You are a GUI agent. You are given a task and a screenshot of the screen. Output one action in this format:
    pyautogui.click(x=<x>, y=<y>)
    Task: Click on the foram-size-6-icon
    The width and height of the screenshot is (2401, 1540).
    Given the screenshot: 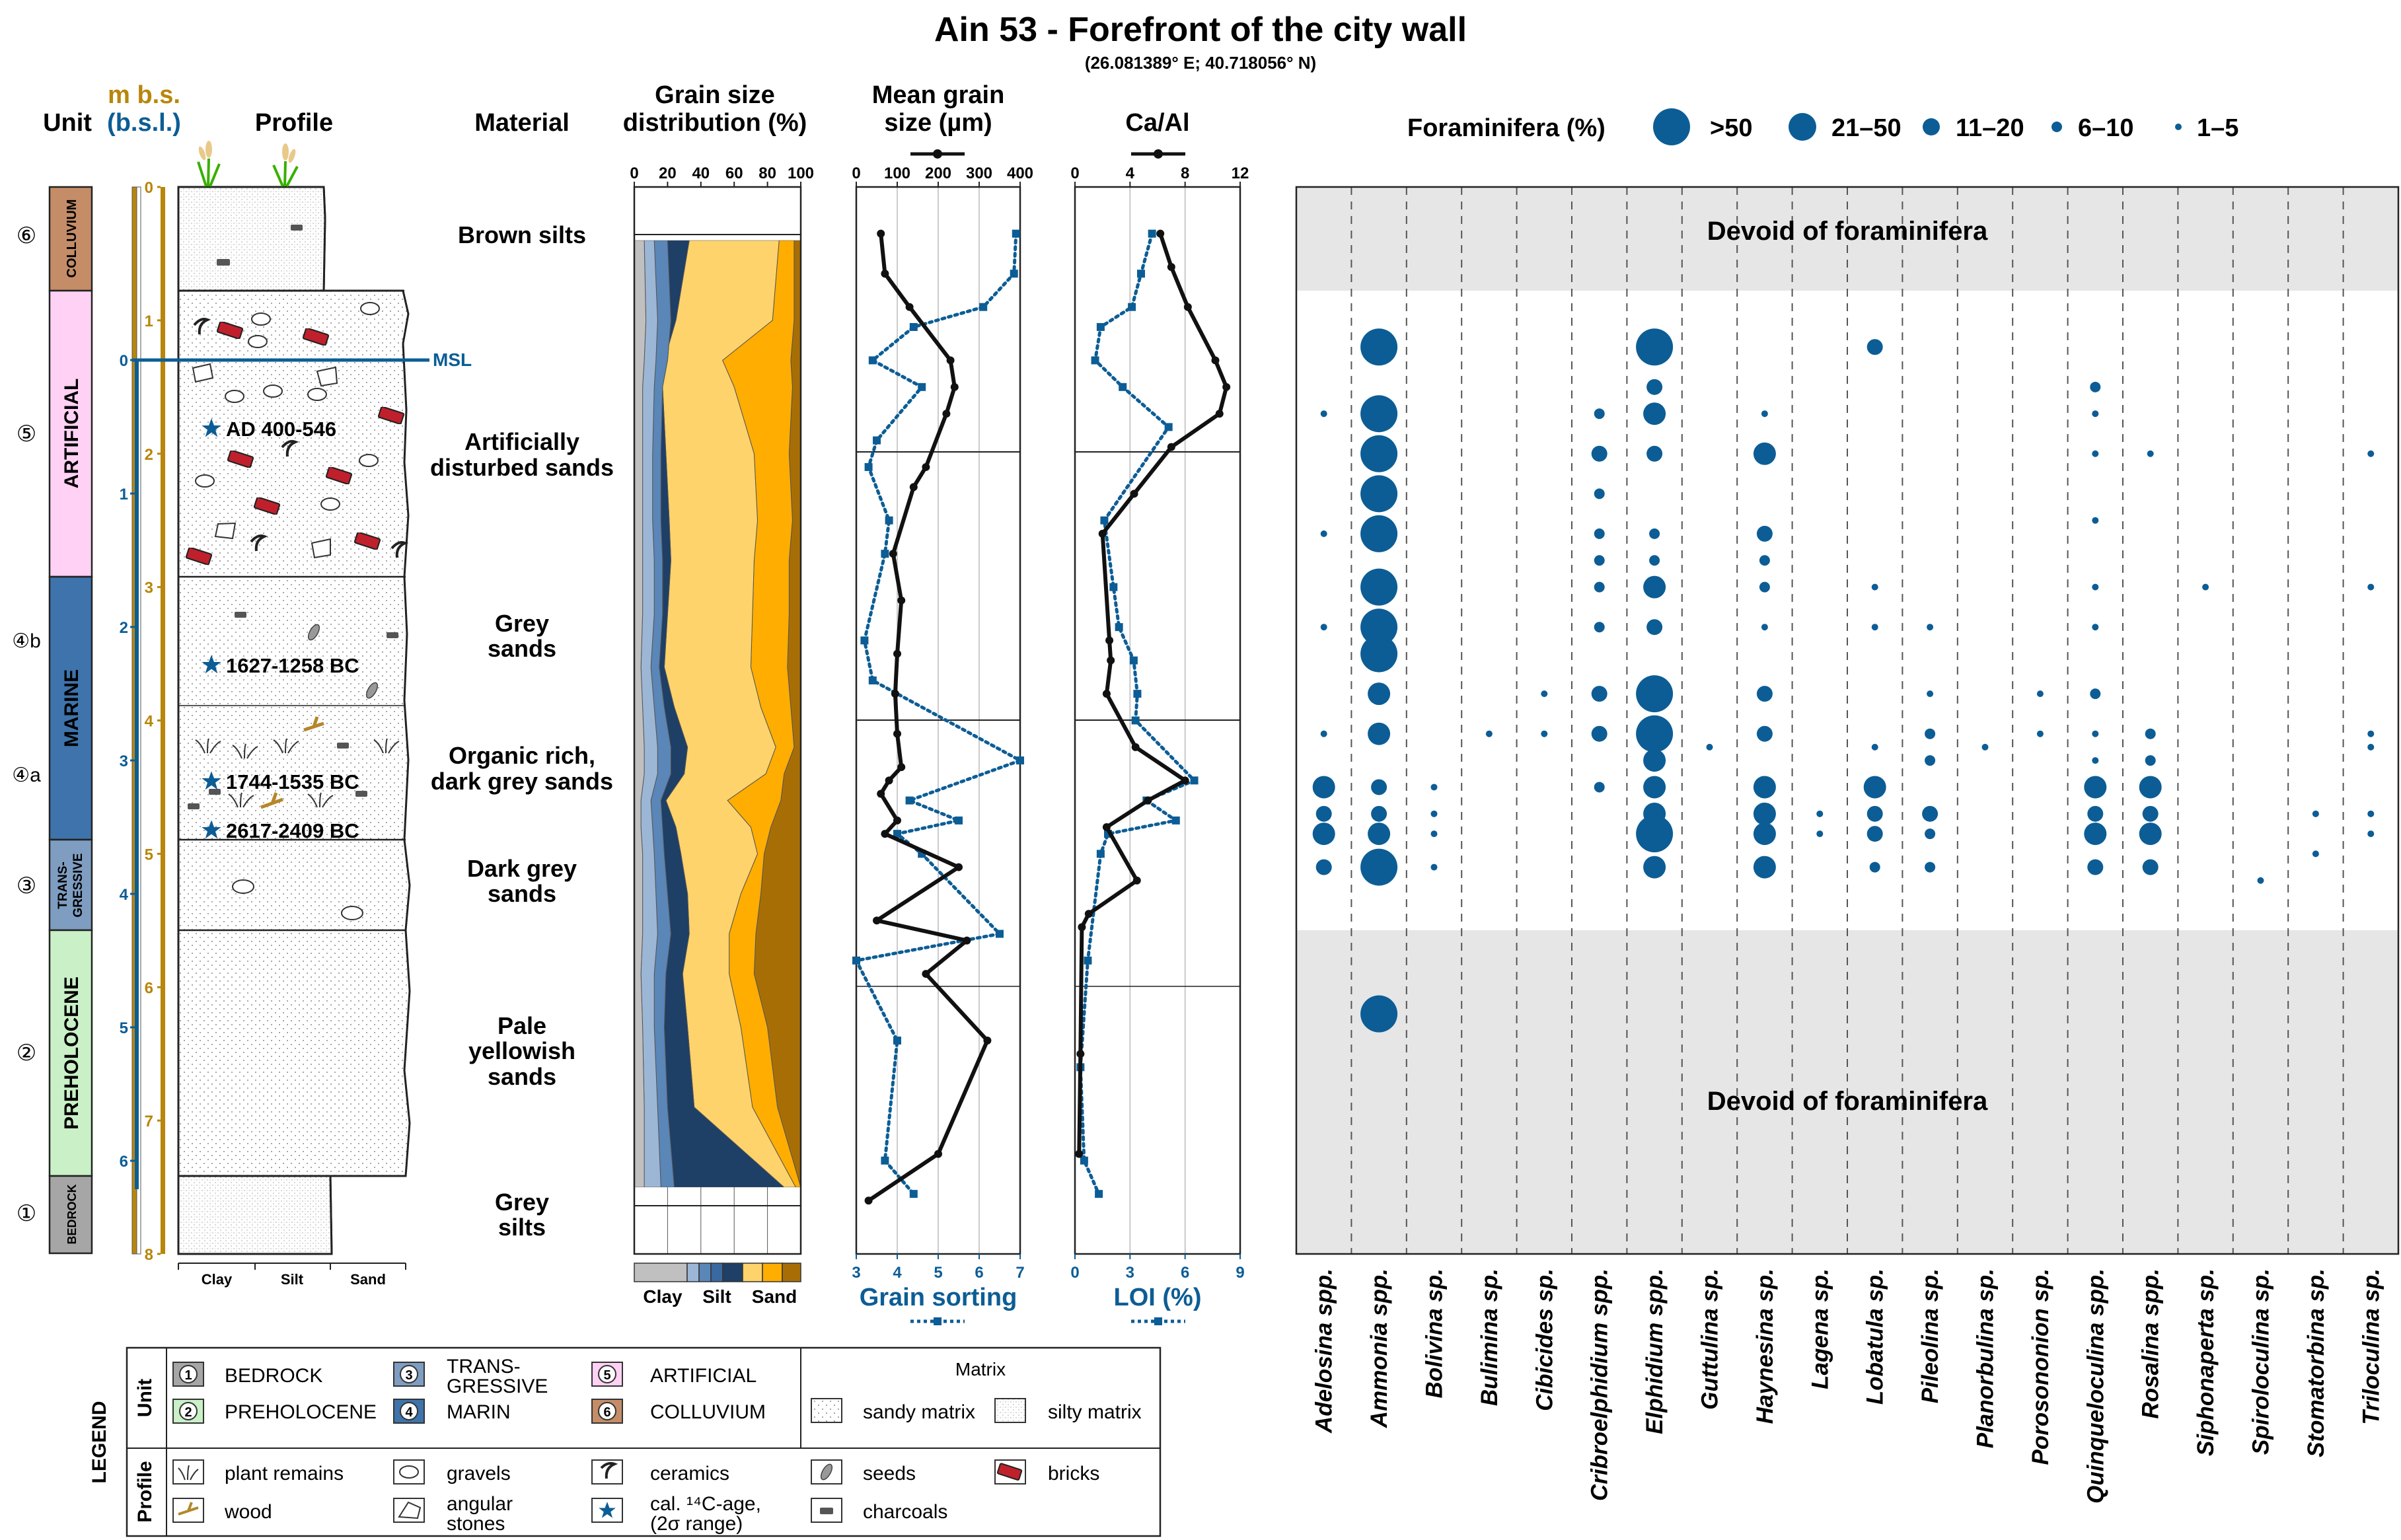 What is the action you would take?
    pyautogui.click(x=2056, y=127)
    